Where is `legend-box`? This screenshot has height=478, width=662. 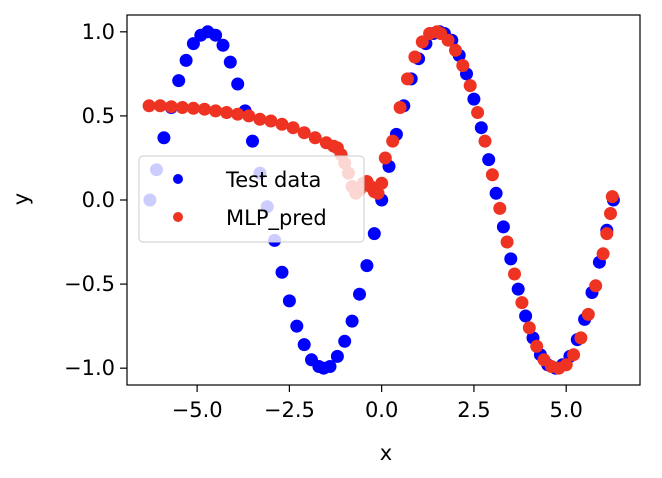 legend-box is located at coordinates (251, 199).